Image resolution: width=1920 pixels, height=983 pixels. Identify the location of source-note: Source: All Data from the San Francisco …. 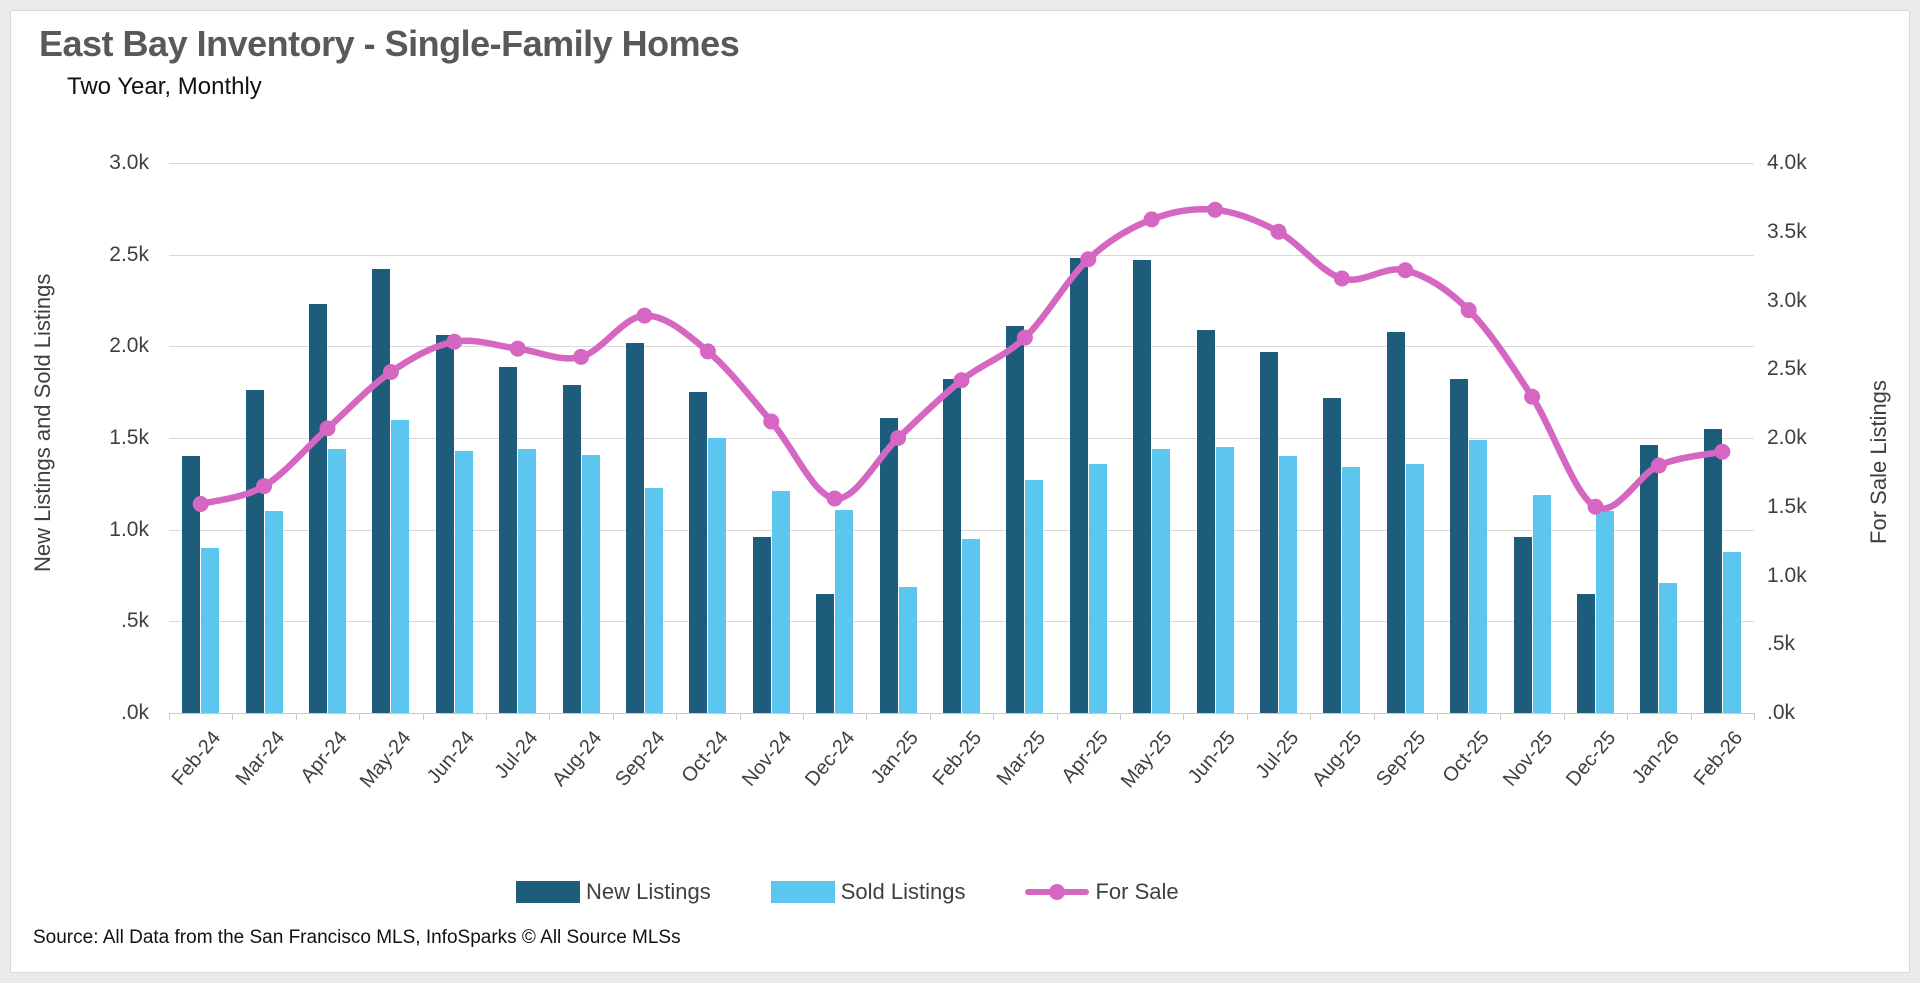
(357, 937).